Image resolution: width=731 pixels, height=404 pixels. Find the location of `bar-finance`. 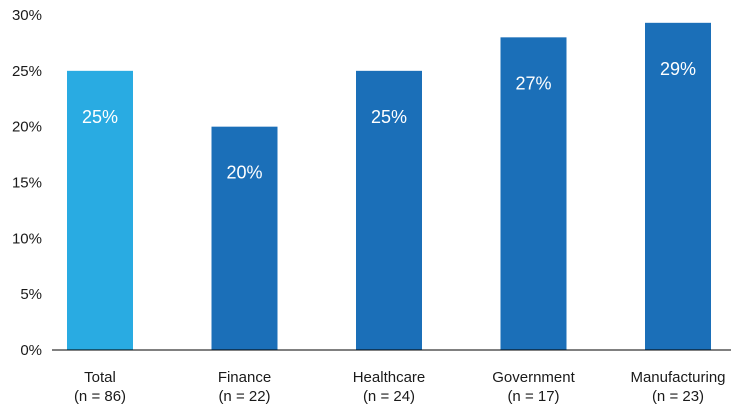

bar-finance is located at coordinates (244, 238).